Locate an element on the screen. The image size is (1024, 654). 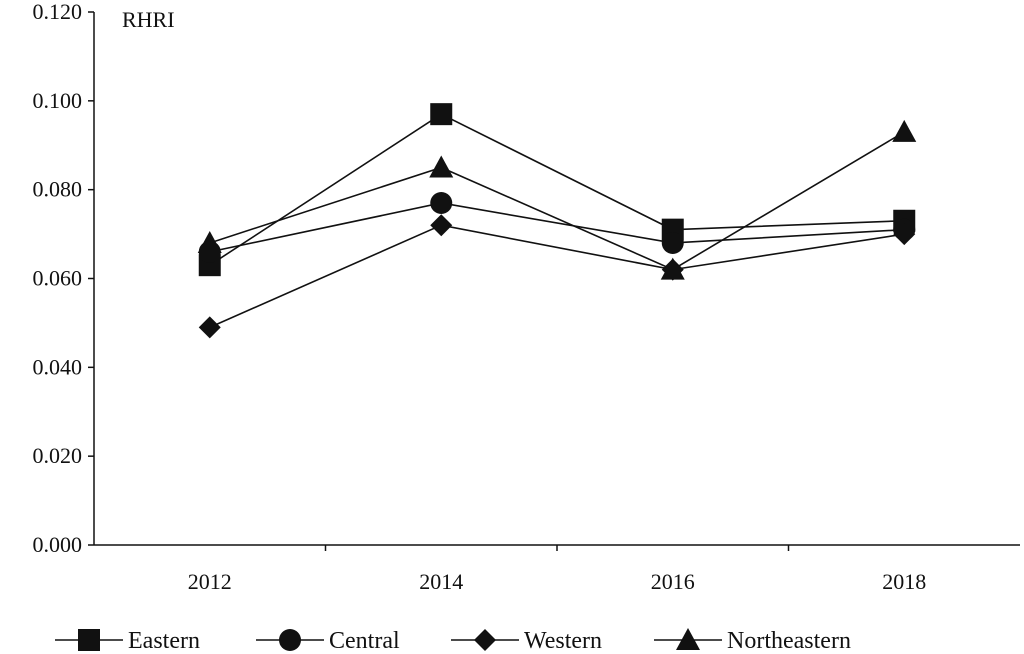
x-tick-label: 2012 is located at coordinates (210, 581).